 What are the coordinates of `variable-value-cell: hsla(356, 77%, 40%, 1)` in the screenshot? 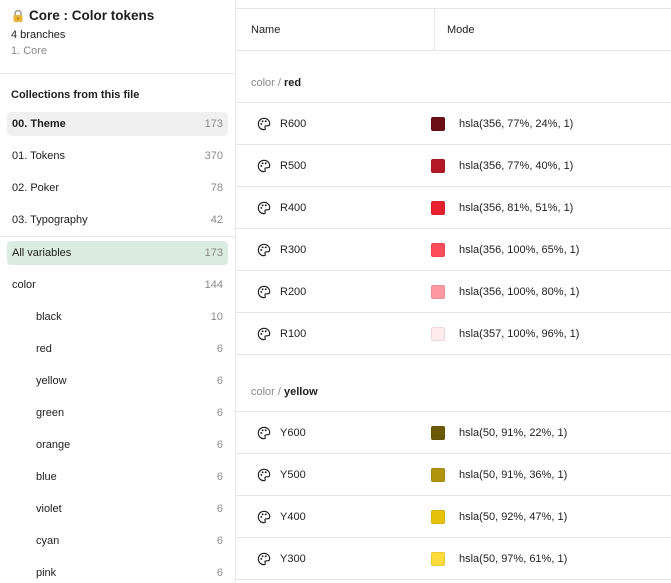 It's located at (496, 165).